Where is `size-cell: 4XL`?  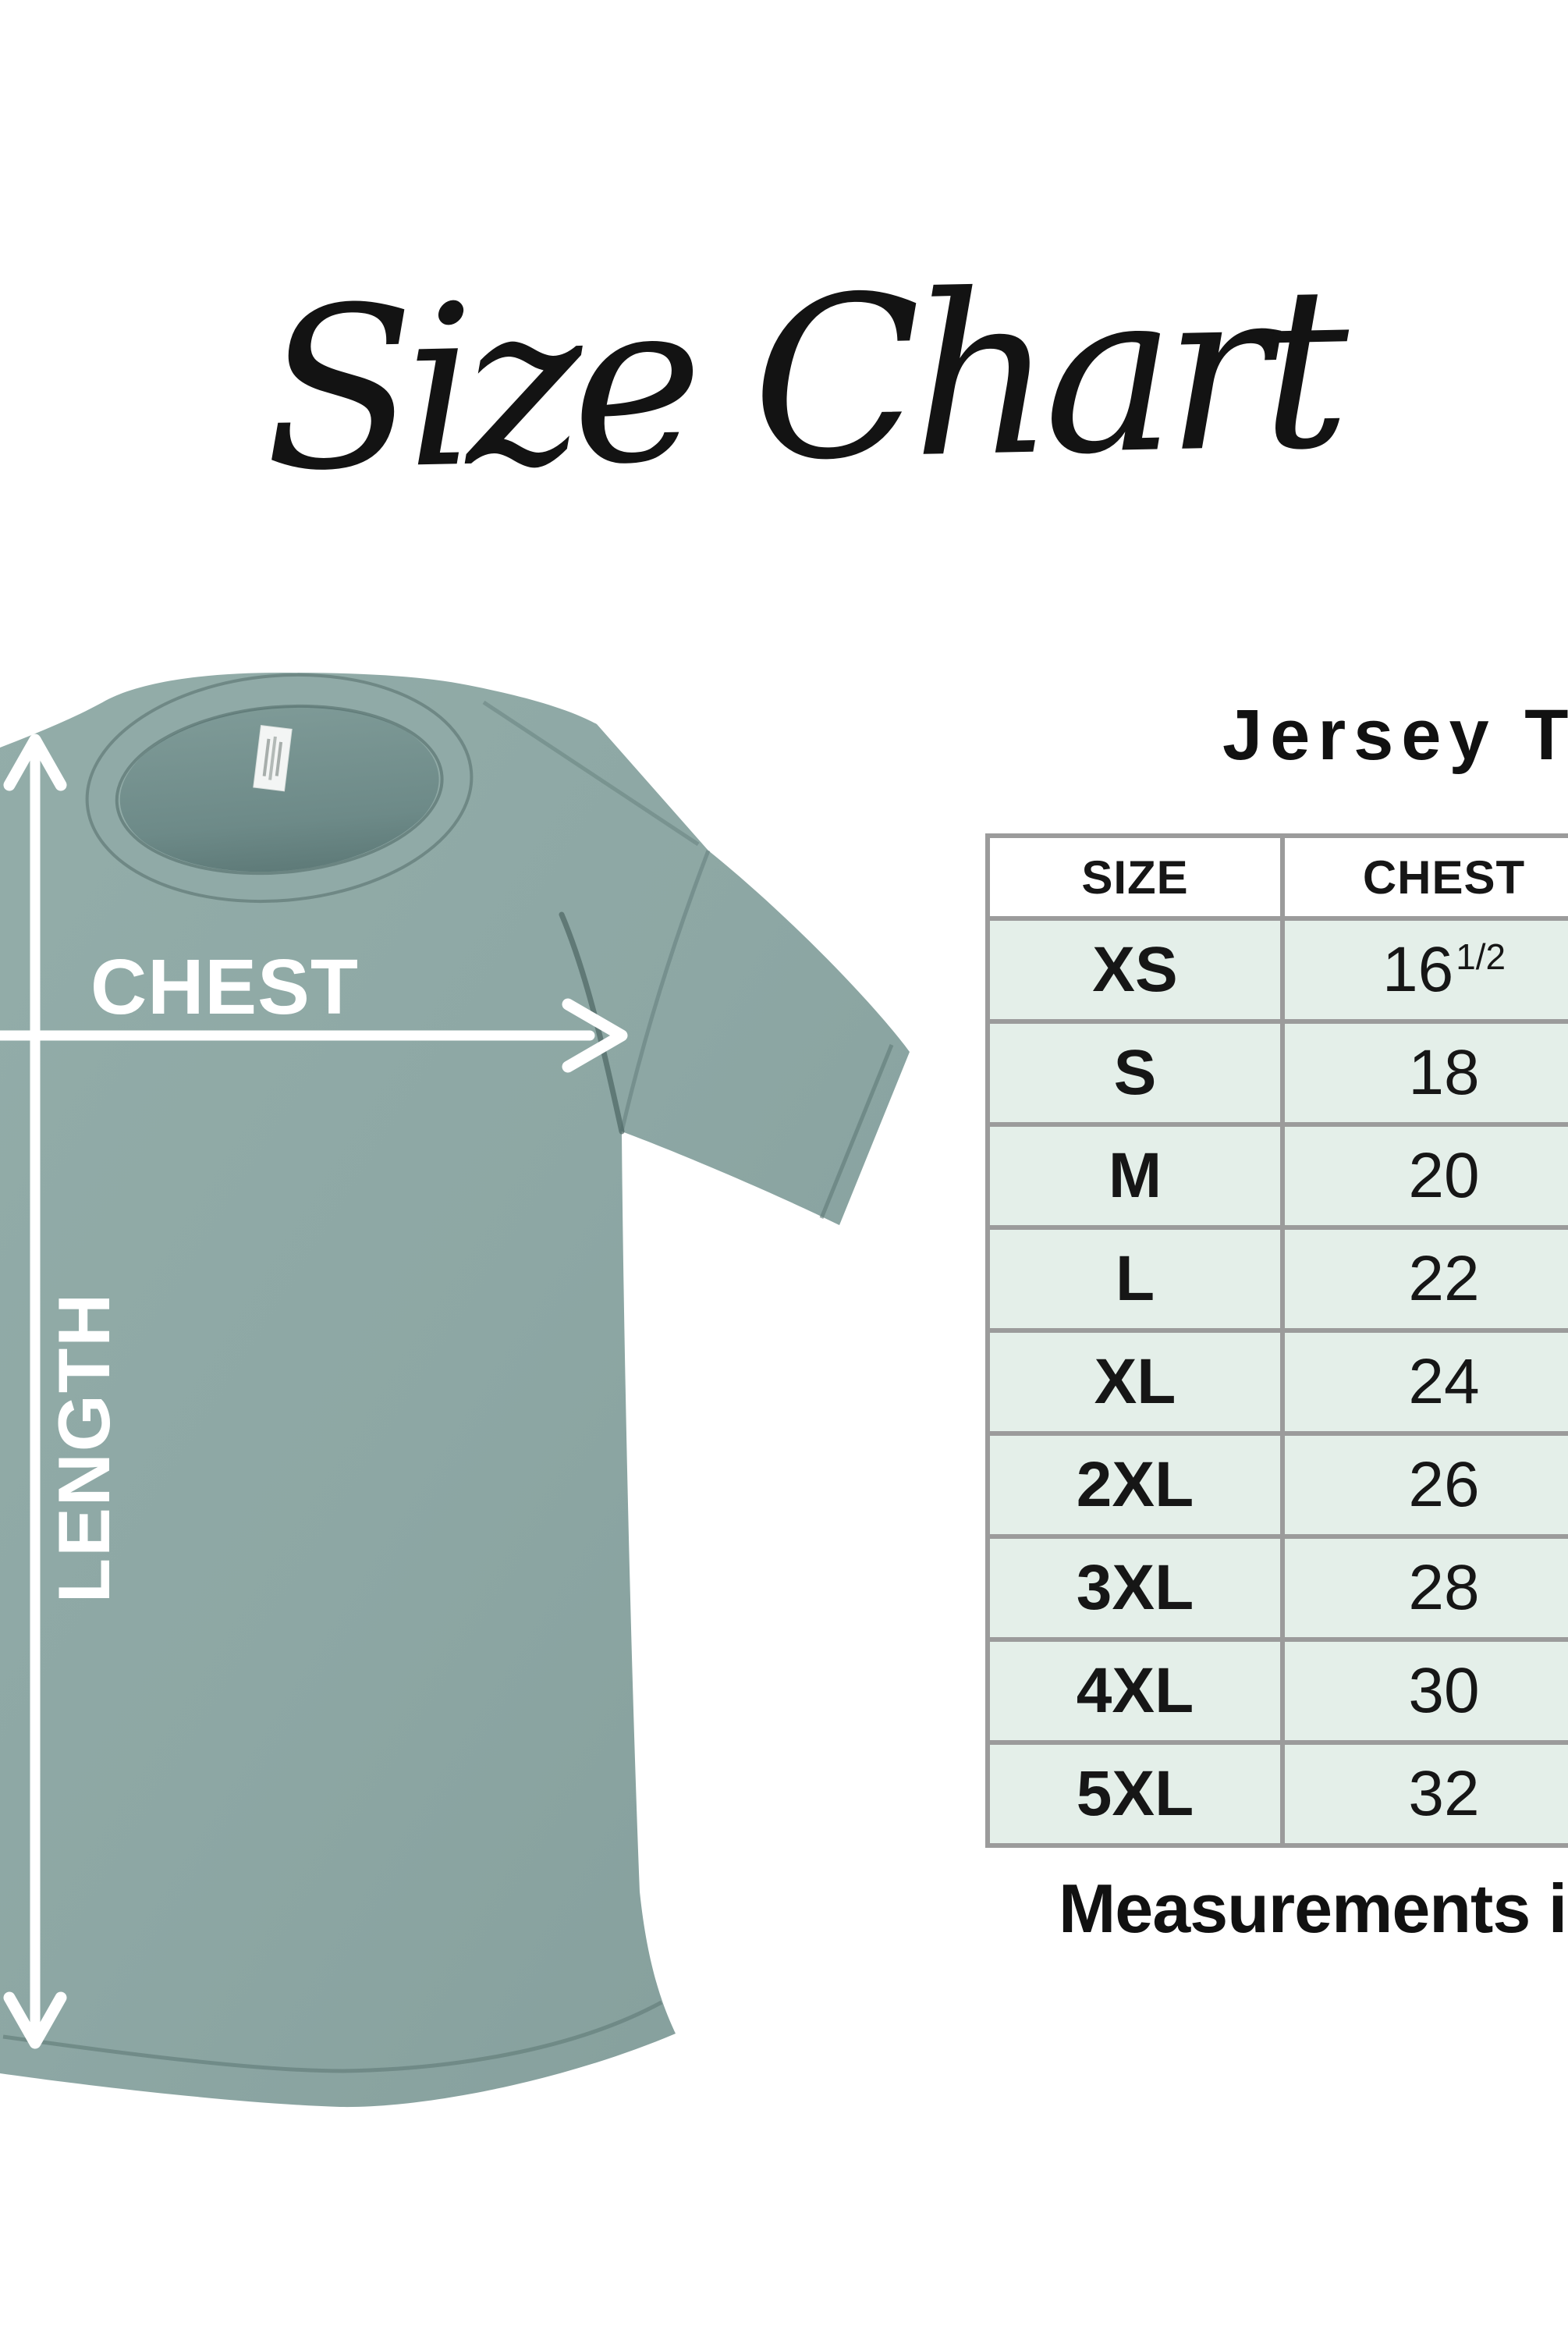 size-cell: 4XL is located at coordinates (1135, 1691).